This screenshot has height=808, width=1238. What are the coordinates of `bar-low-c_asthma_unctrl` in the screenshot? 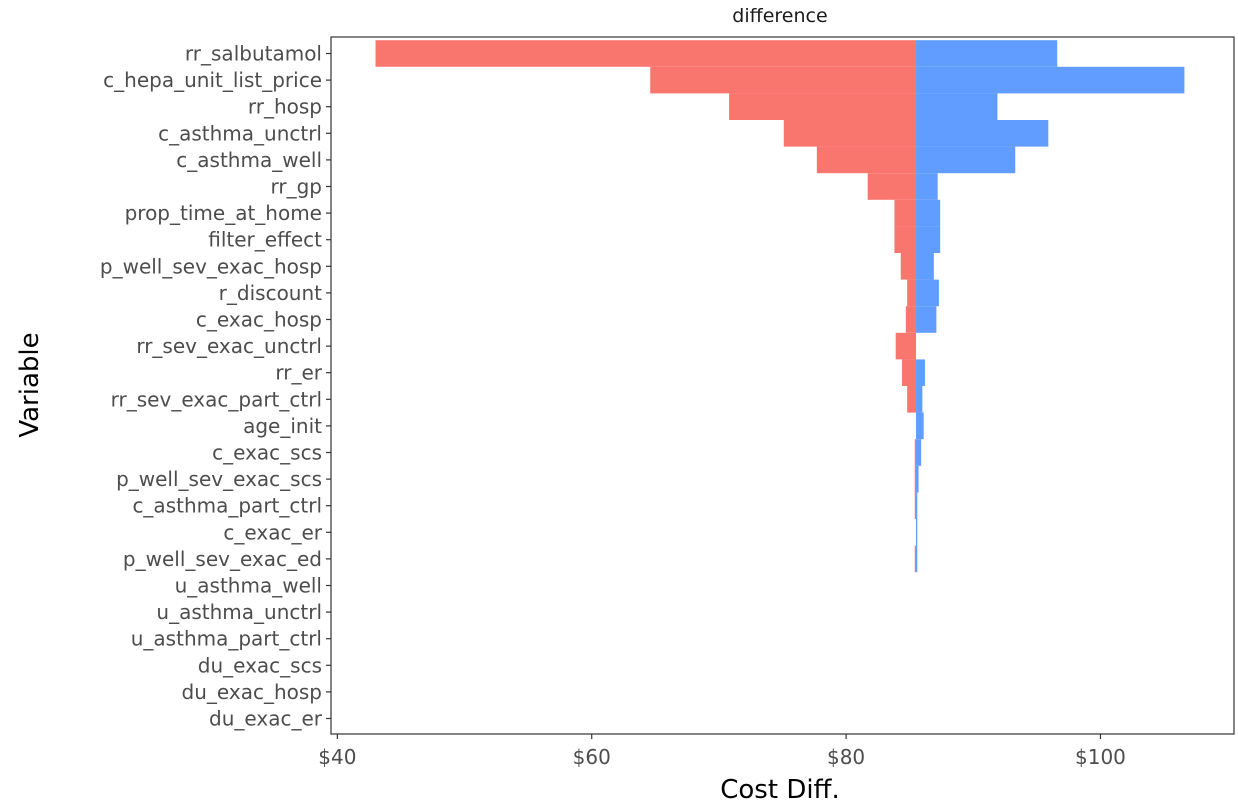 It's located at (850, 133).